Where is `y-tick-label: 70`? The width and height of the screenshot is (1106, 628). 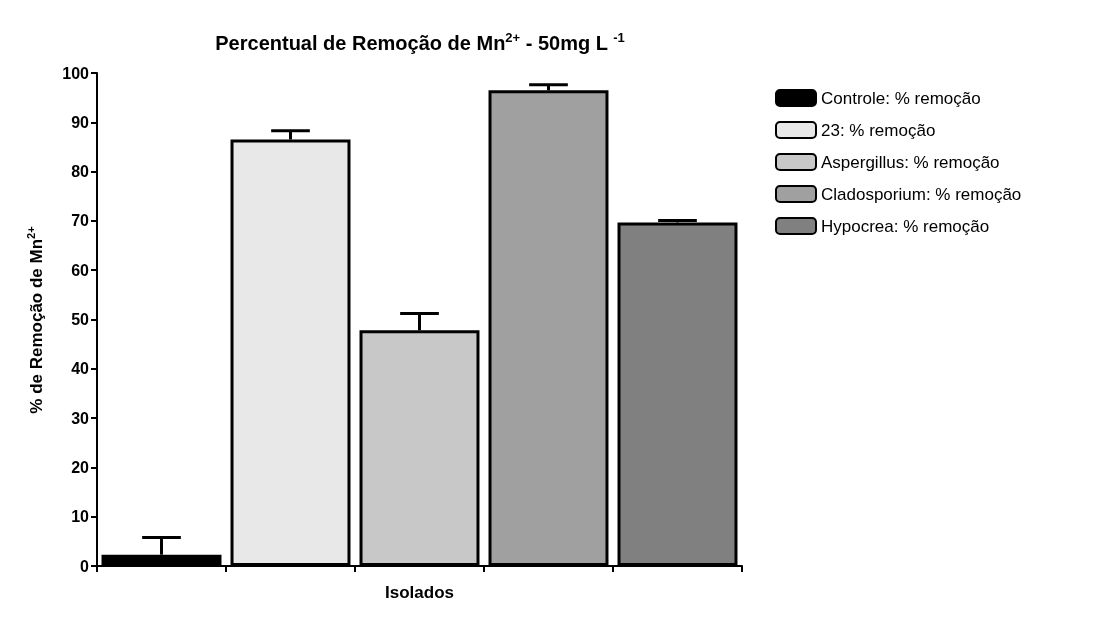 y-tick-label: 70 is located at coordinates (80, 221).